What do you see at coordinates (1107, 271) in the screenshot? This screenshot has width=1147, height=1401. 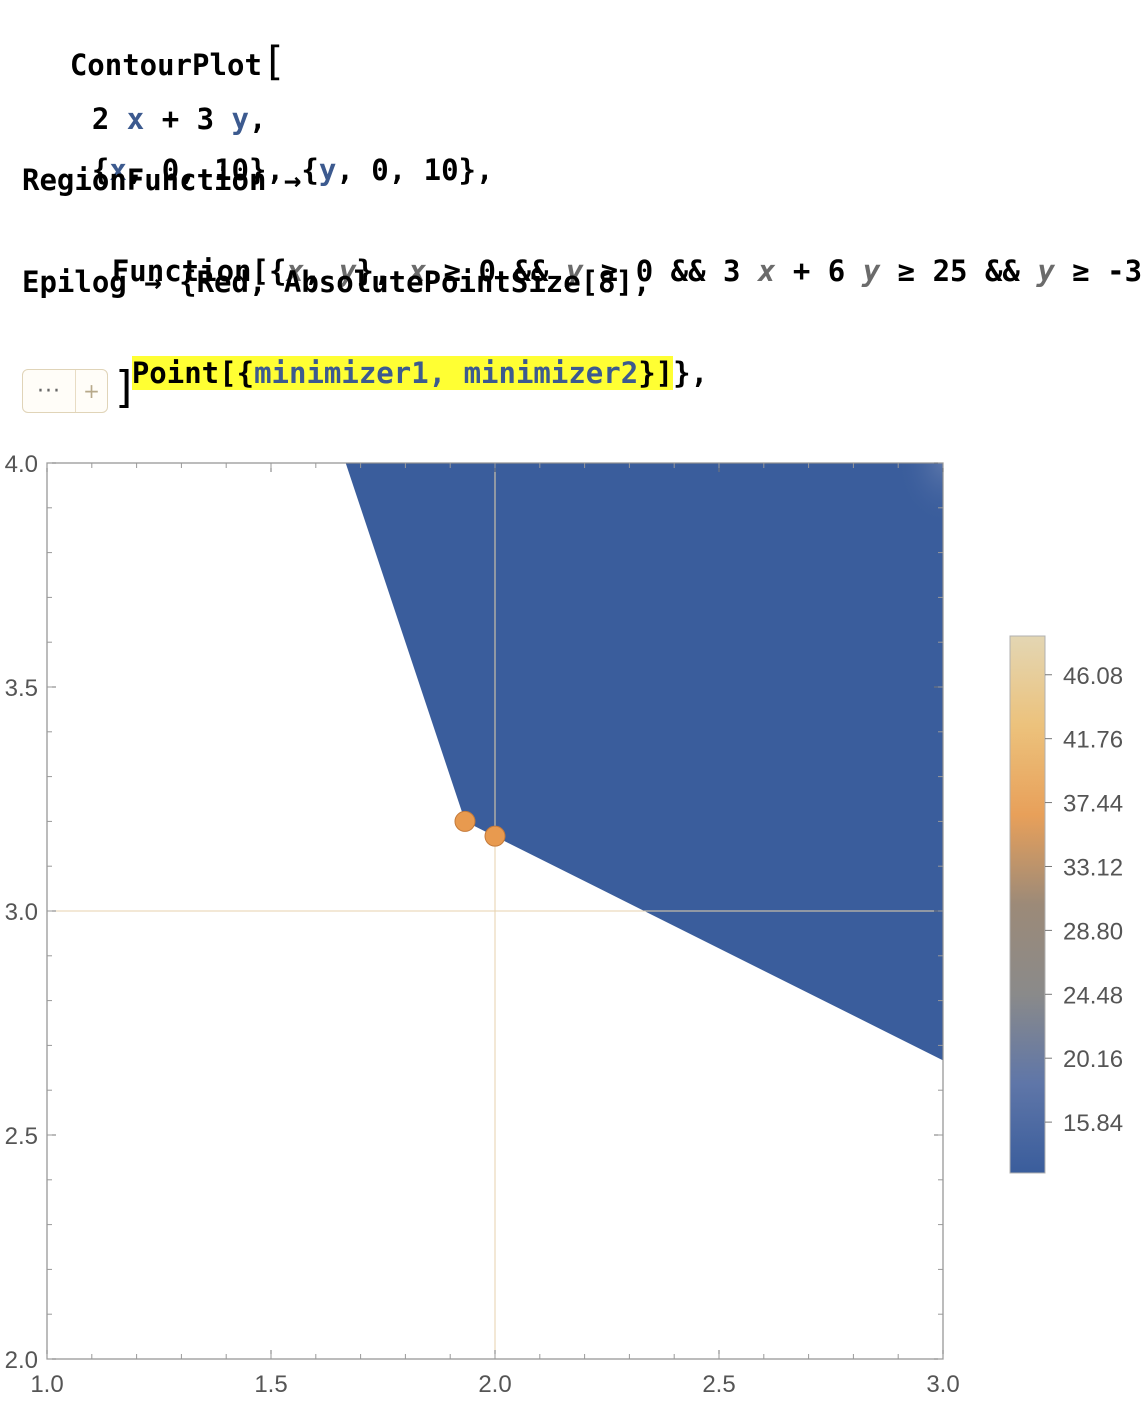 I see `code-token: ≥ -3` at bounding box center [1107, 271].